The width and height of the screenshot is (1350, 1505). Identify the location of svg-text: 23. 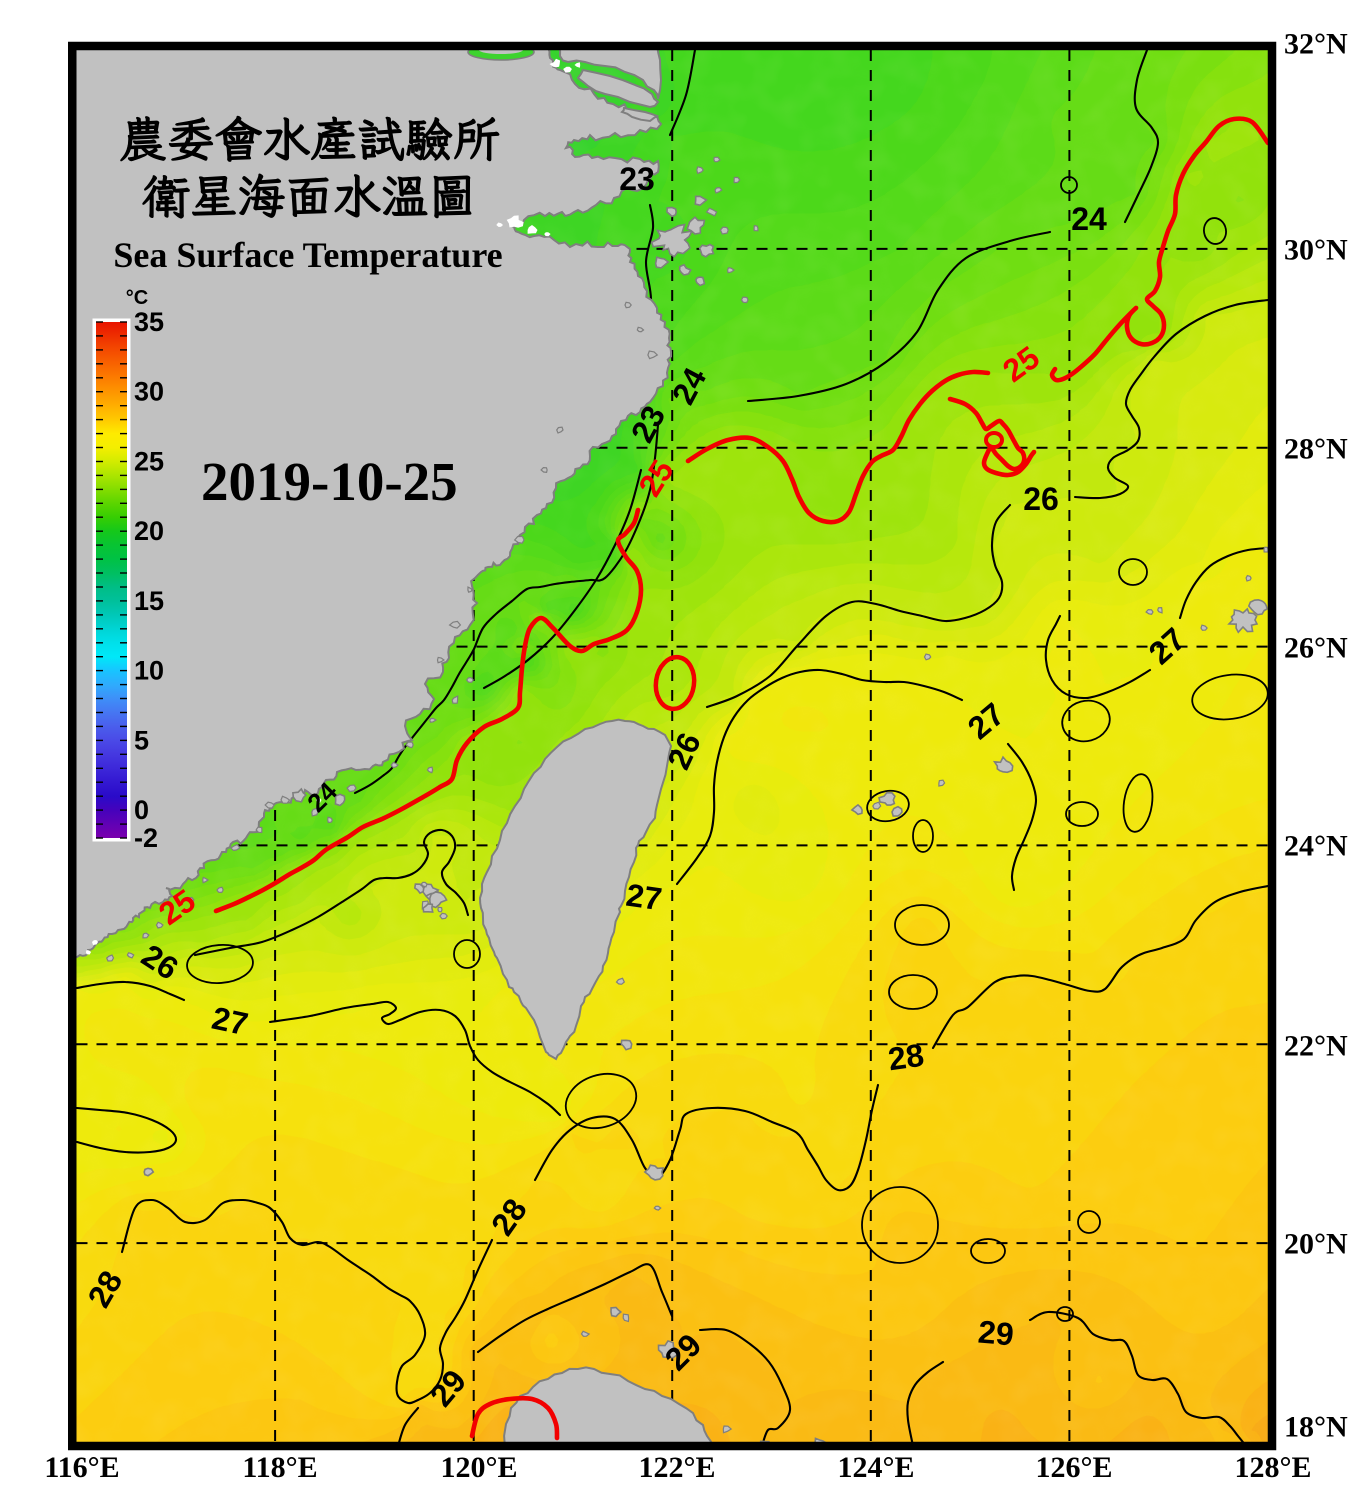
(637, 179).